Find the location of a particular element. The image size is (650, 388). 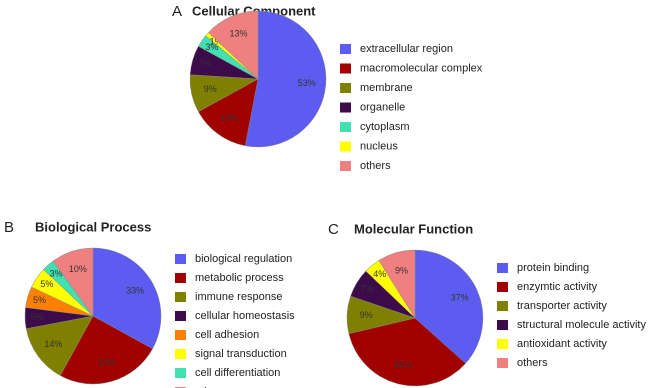

slice-label: 35% is located at coordinates (403, 365).